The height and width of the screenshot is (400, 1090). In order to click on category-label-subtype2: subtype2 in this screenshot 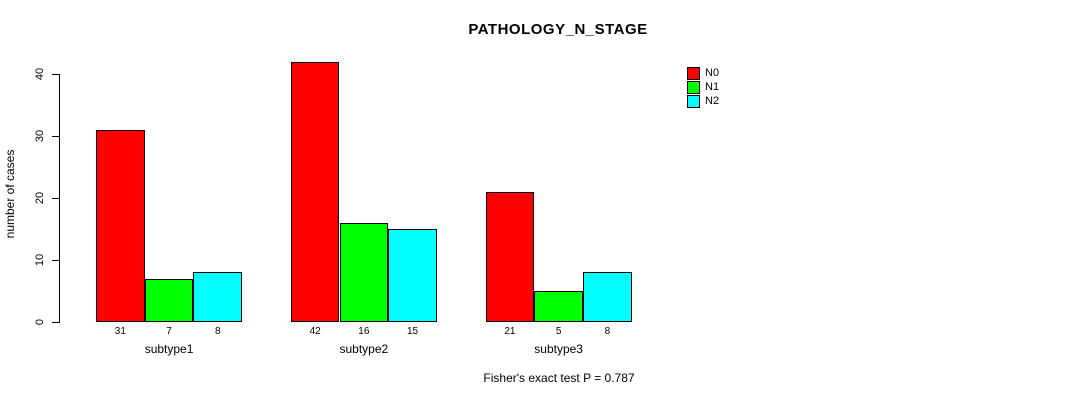, I will do `click(364, 349)`.